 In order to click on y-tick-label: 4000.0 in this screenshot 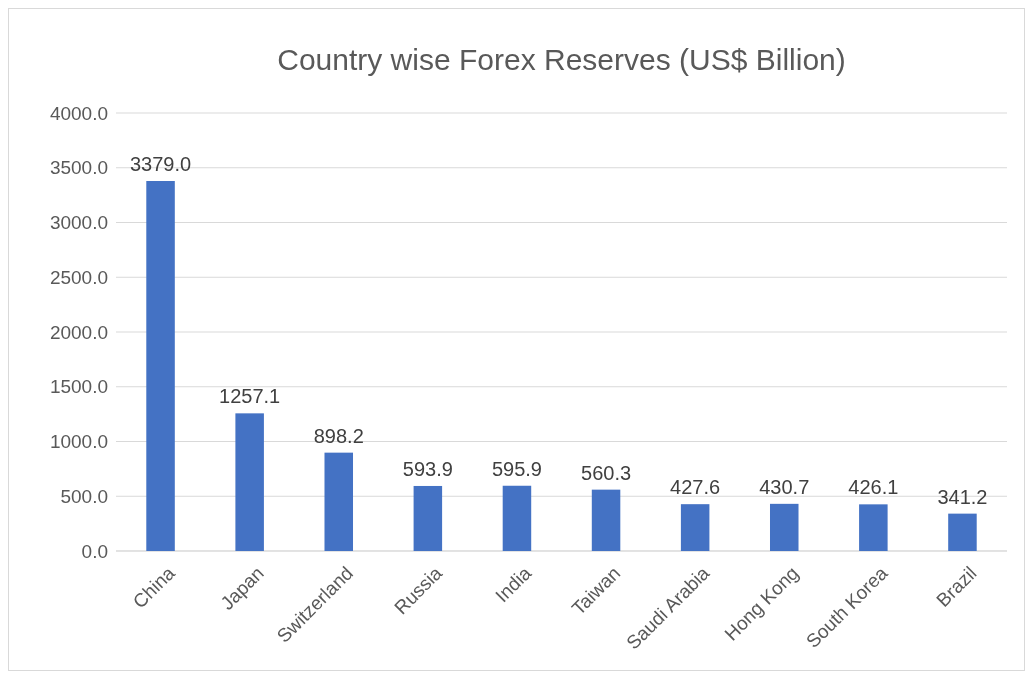, I will do `click(78, 113)`.